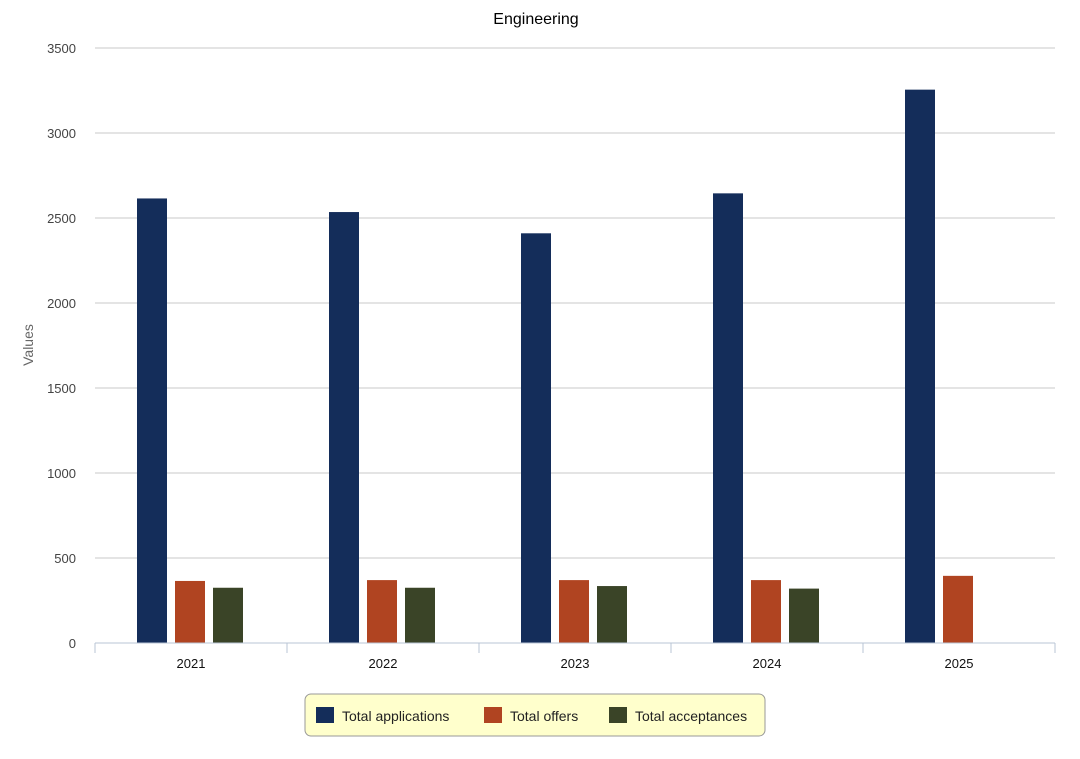 This screenshot has height=759, width=1080. What do you see at coordinates (766, 611) in the screenshot?
I see `bar-total-offers-2024` at bounding box center [766, 611].